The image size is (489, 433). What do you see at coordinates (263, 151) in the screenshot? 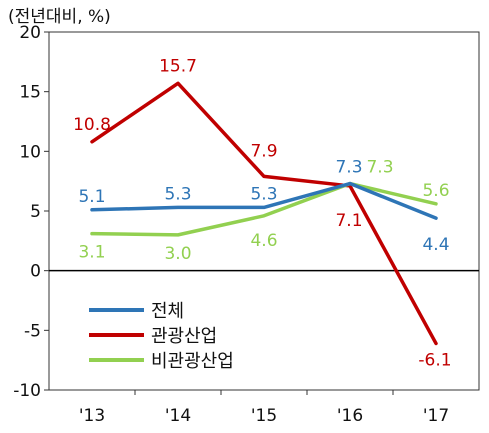
I see `data-label: 7.9` at bounding box center [263, 151].